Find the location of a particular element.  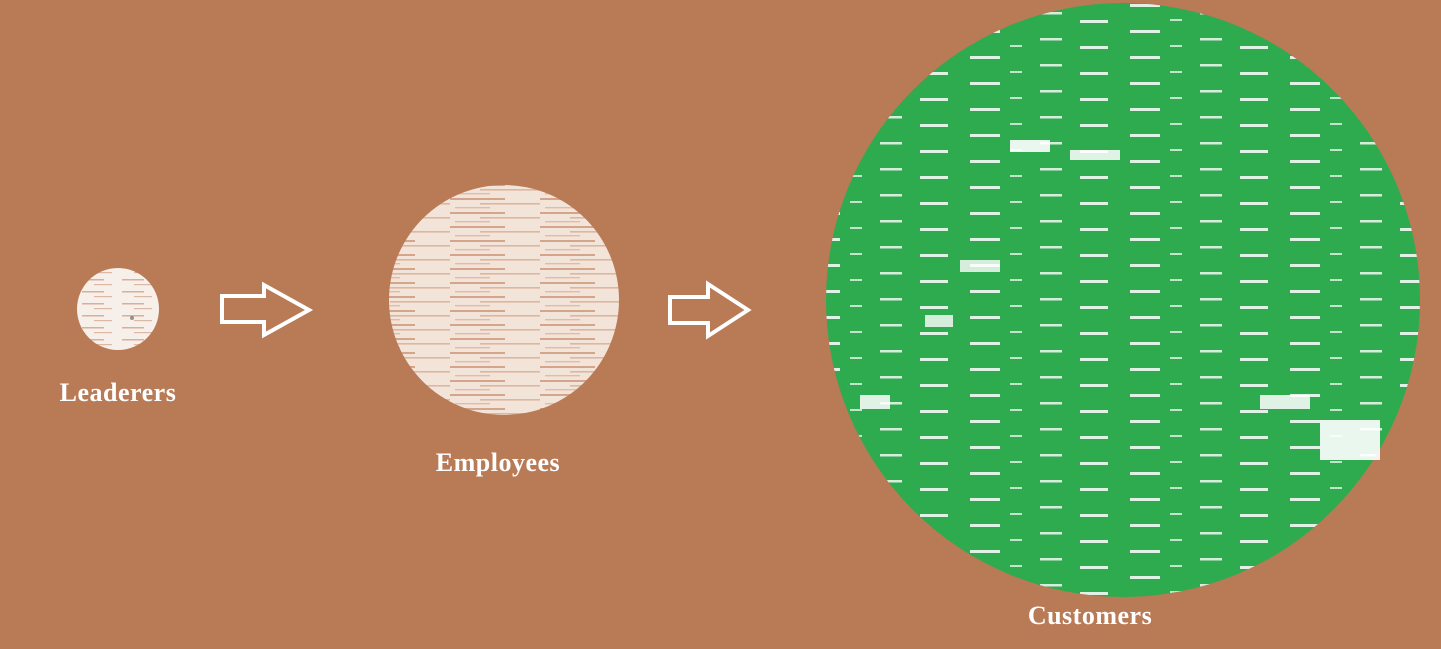

leaders-label: Leaderers is located at coordinates (118, 392).